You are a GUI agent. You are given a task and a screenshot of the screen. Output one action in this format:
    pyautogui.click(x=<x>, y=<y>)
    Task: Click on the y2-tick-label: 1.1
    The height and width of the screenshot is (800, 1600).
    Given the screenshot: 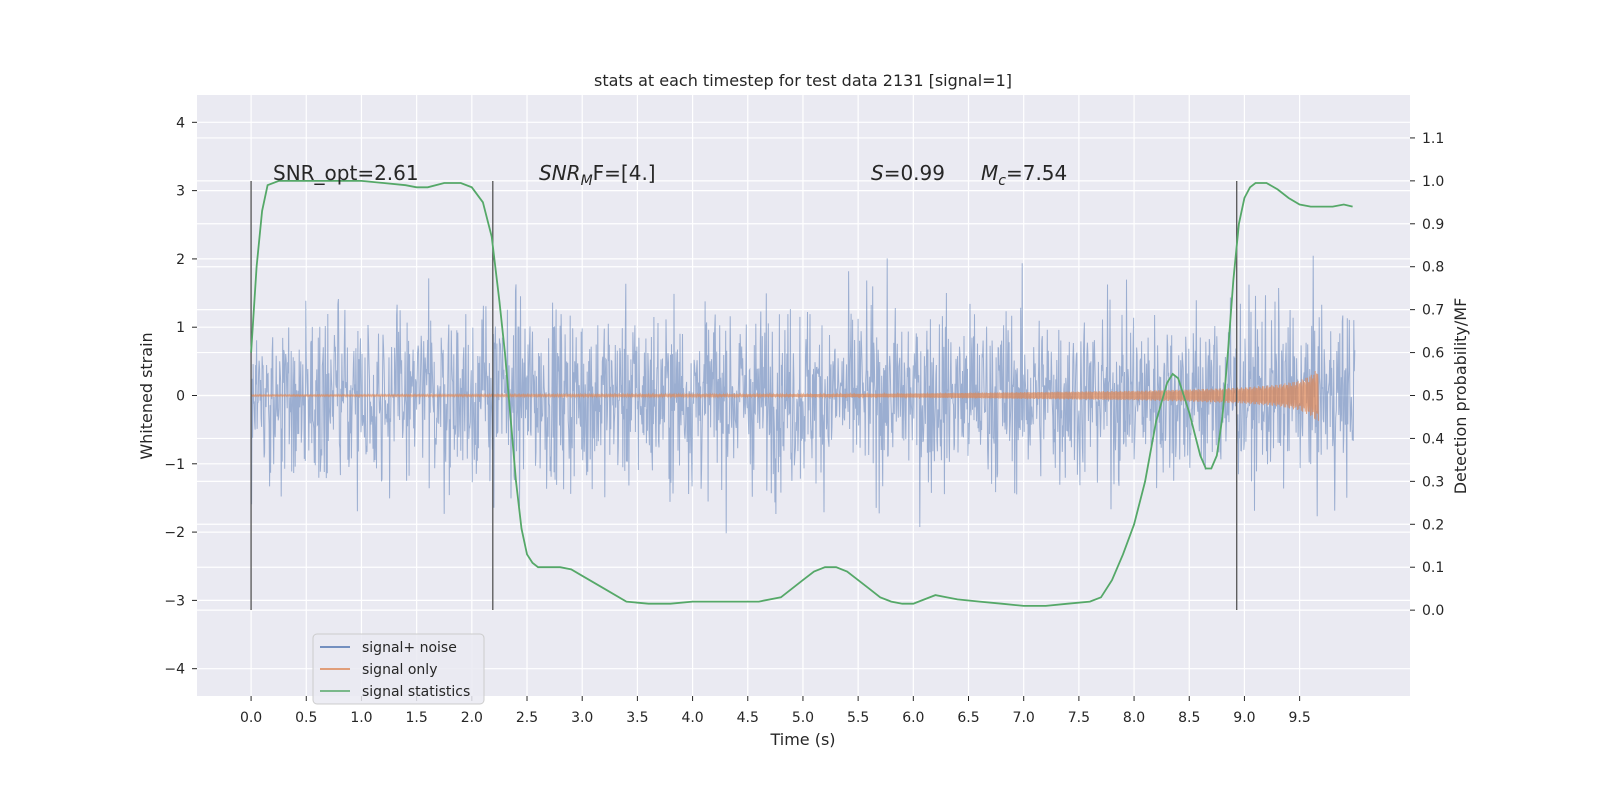 What is the action you would take?
    pyautogui.click(x=1433, y=139)
    